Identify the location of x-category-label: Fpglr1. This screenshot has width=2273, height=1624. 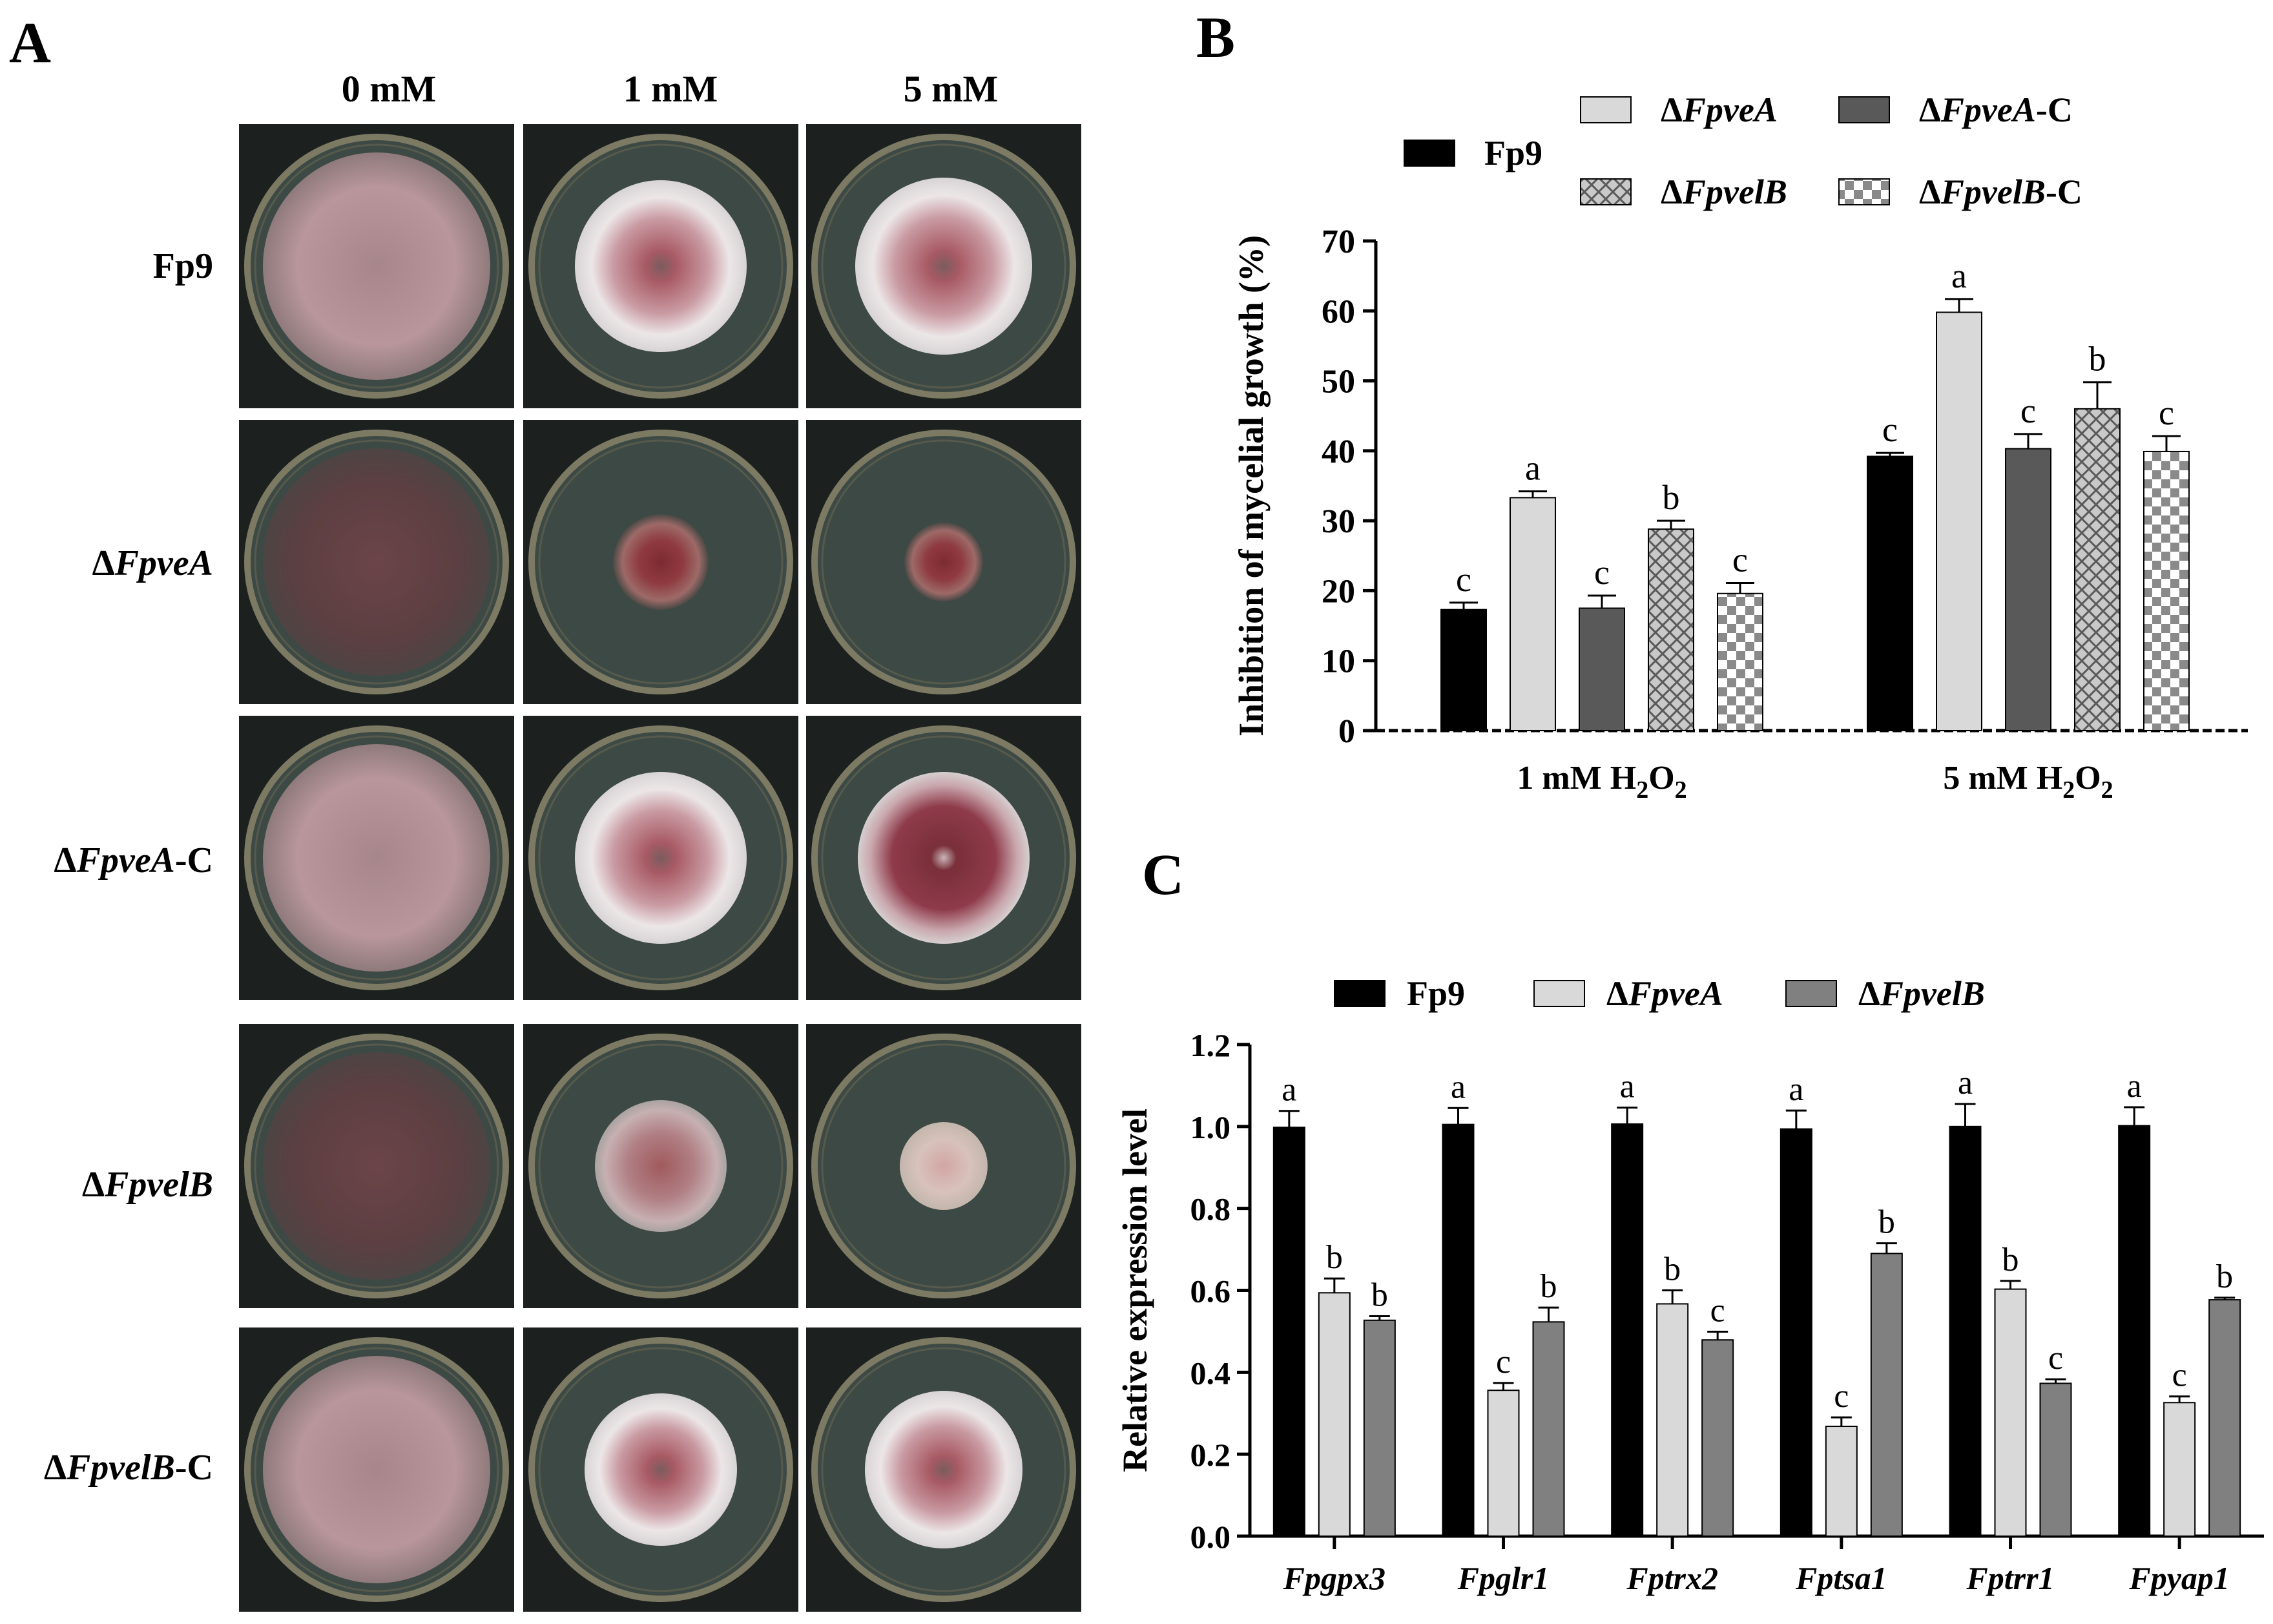
(1503, 1578).